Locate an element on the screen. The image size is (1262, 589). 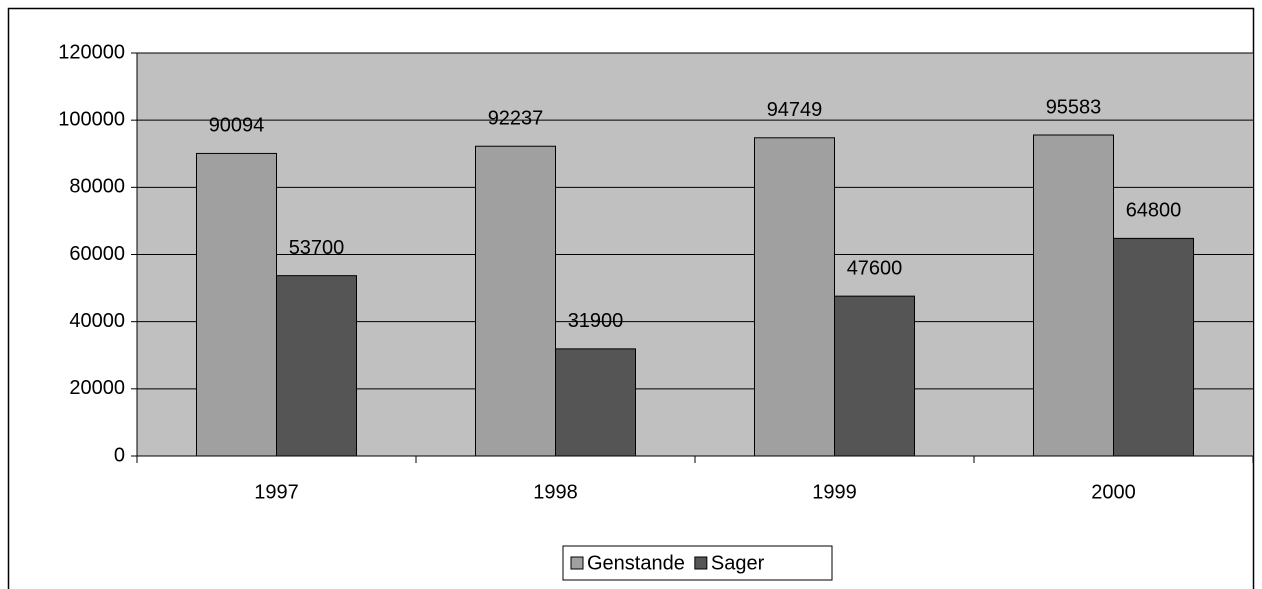
y-tick-label: 40000 is located at coordinates (97, 321).